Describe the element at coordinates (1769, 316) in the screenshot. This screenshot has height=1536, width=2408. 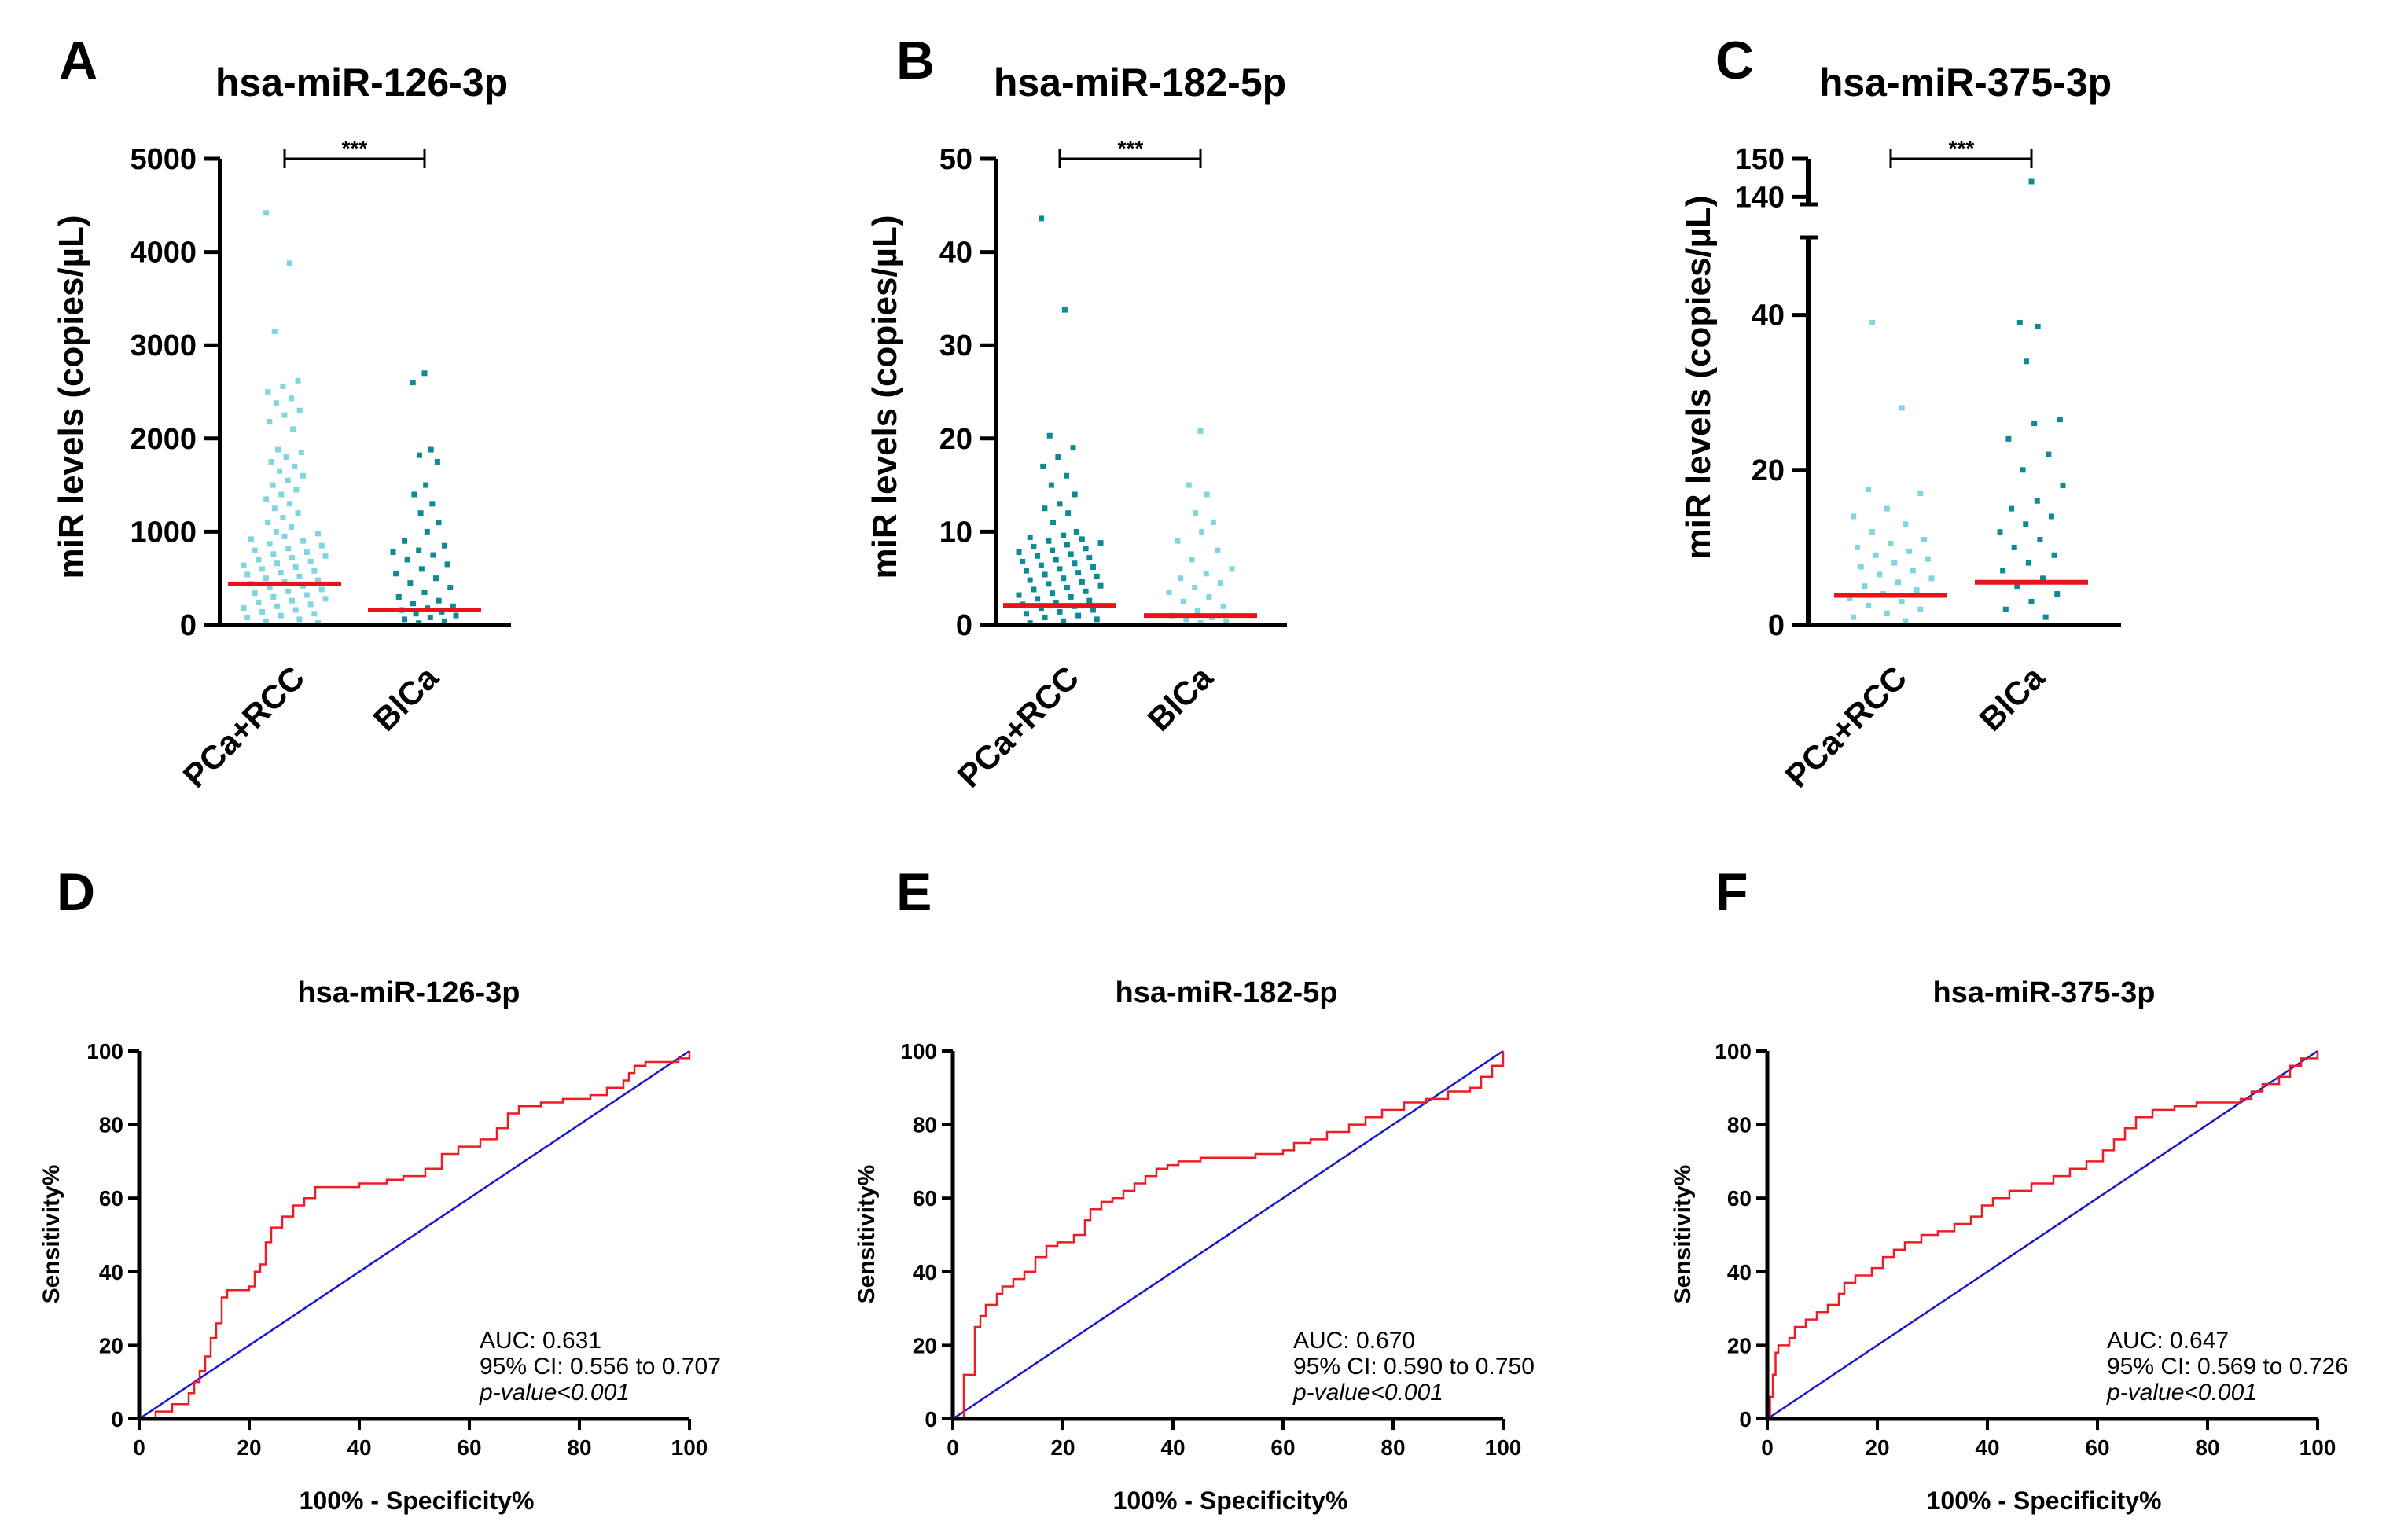
I see `panel-c-ytick-label: 40` at that location.